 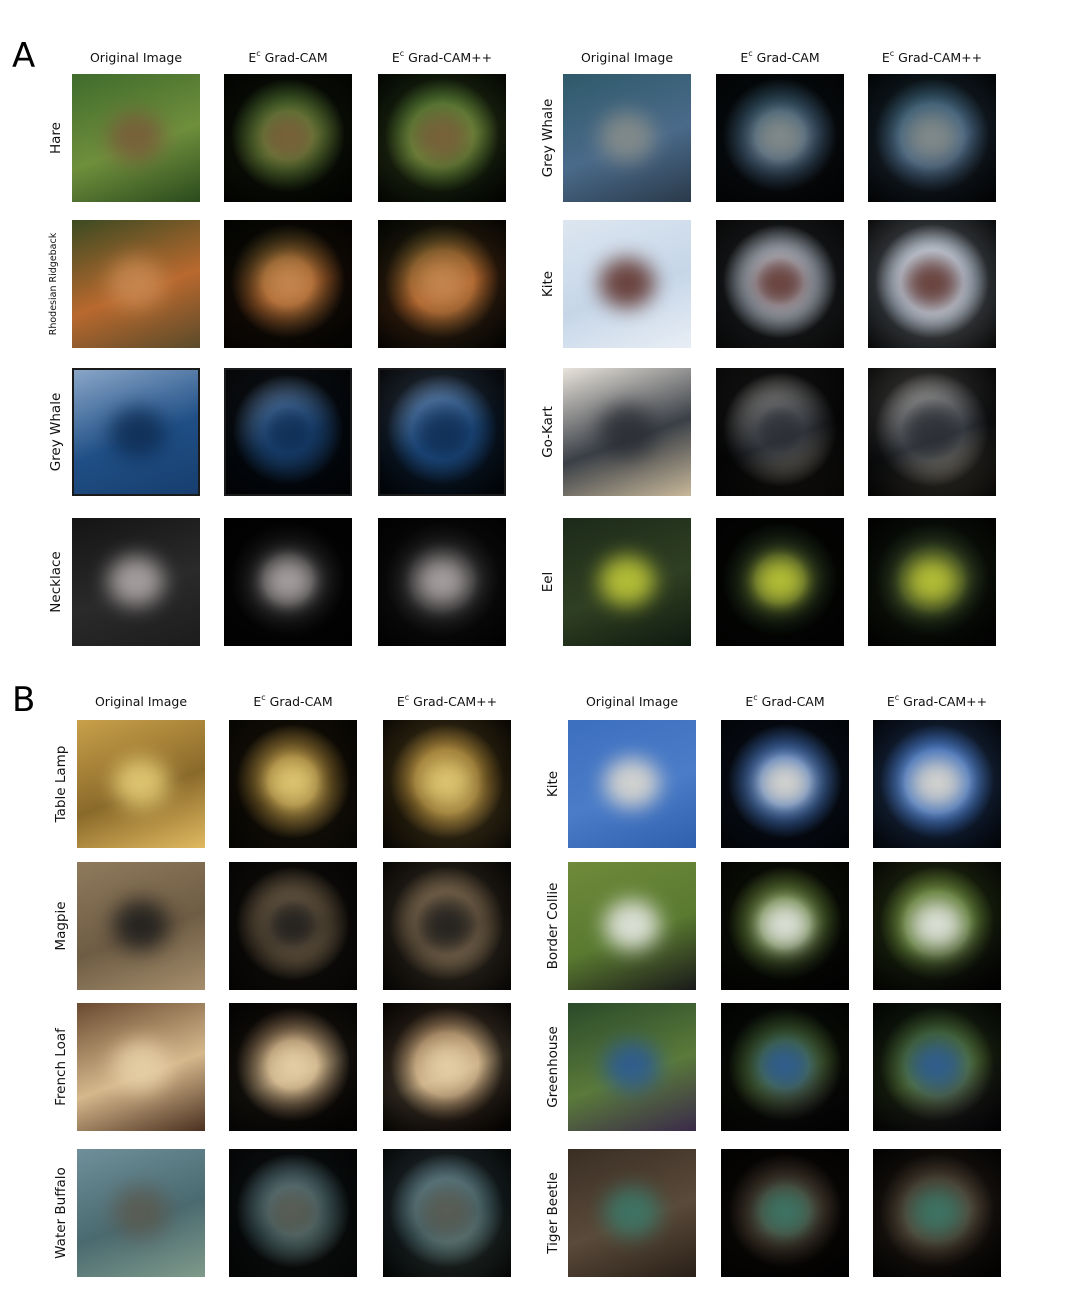 What do you see at coordinates (24, 700) in the screenshot?
I see `panel-letter-b: B` at bounding box center [24, 700].